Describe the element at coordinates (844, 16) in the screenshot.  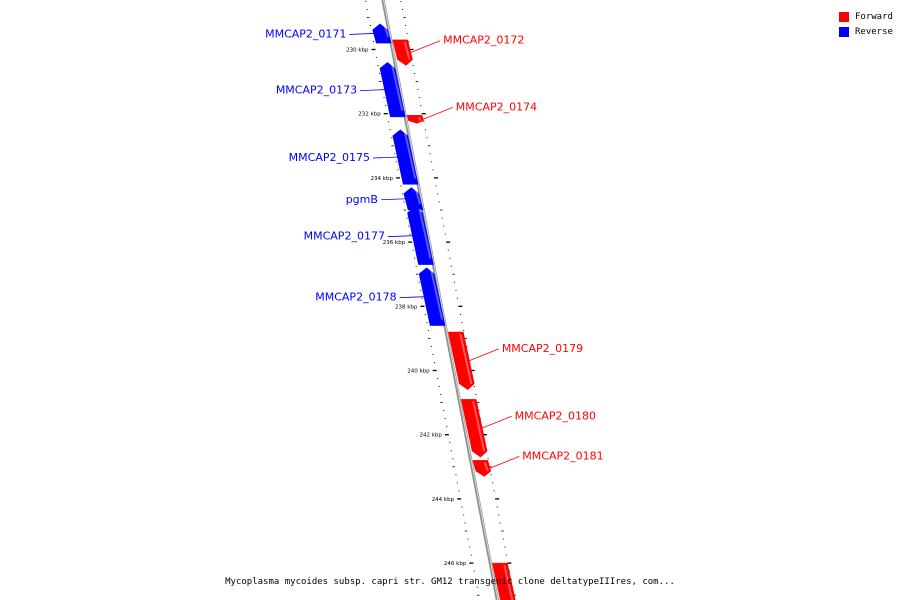
I see `forward-swatch` at that location.